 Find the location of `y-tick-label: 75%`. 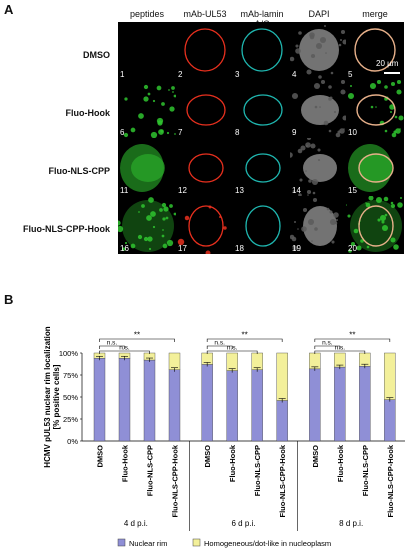

y-tick-label: 75% is located at coordinates (70, 375).